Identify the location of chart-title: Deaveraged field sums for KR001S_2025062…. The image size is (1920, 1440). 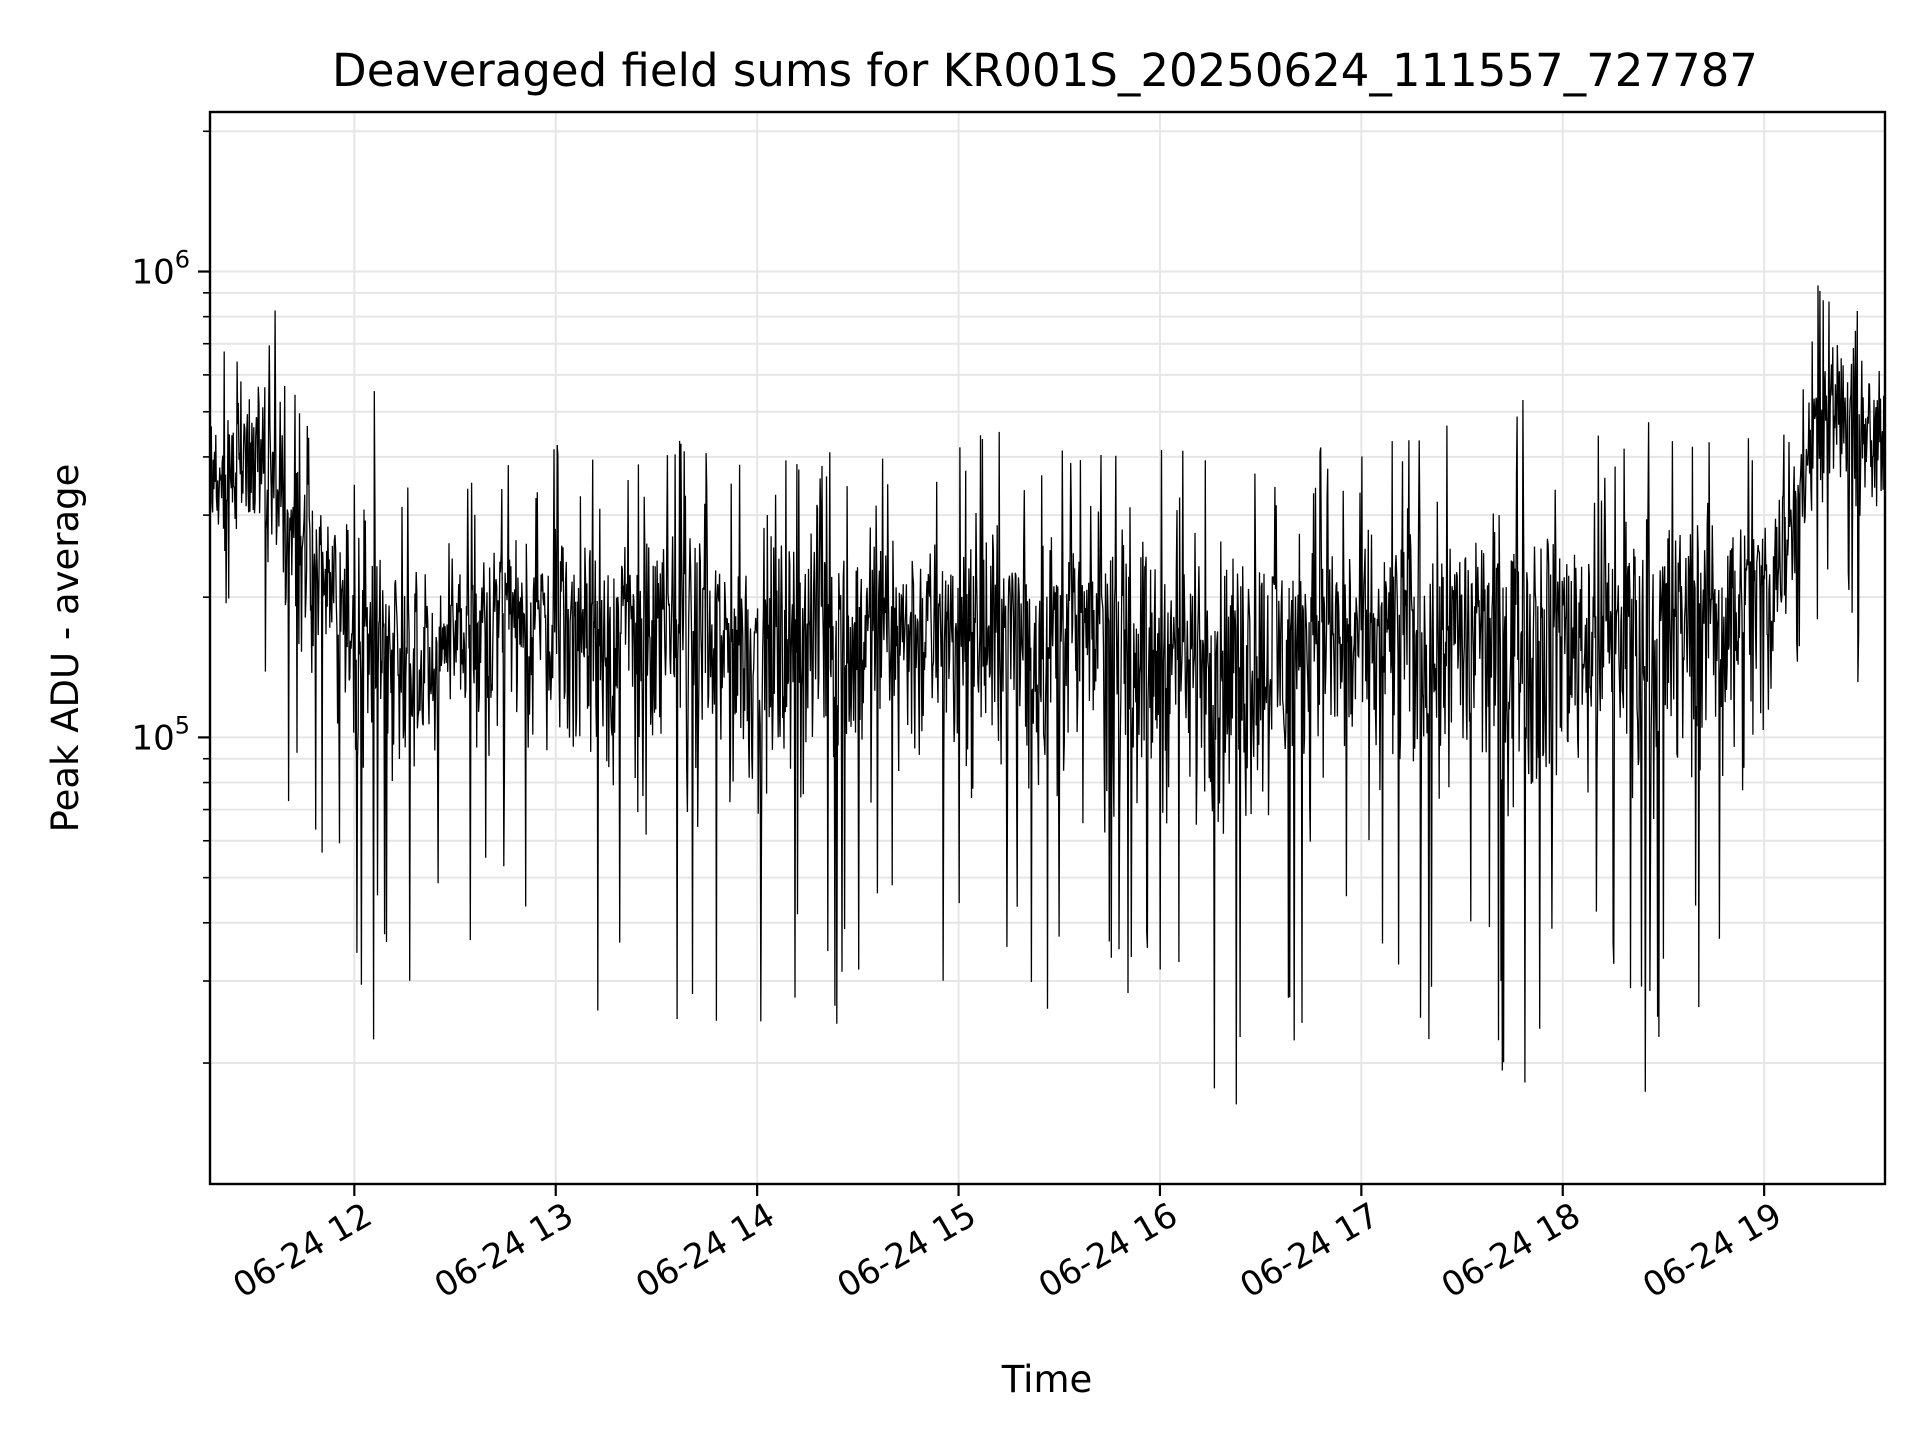
(1045, 70).